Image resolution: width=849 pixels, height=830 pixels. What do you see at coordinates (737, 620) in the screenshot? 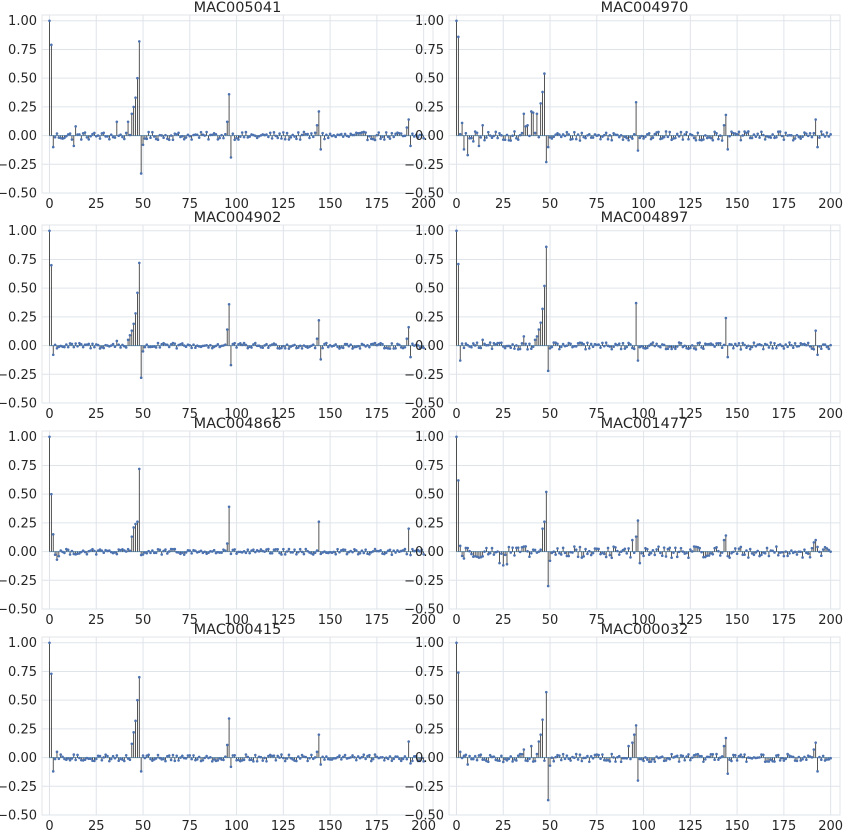
I see `x-tick-label: 150` at bounding box center [737, 620].